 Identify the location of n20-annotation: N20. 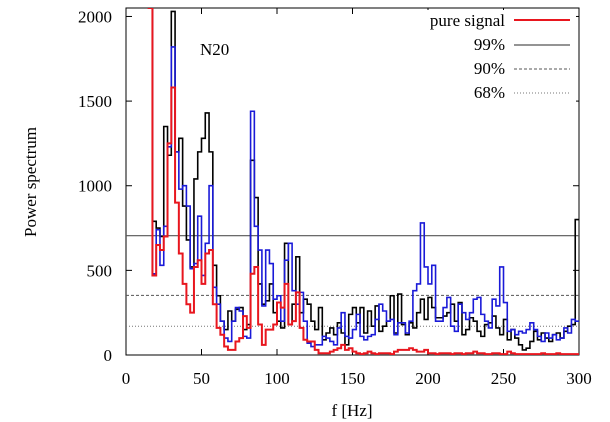
(214, 49).